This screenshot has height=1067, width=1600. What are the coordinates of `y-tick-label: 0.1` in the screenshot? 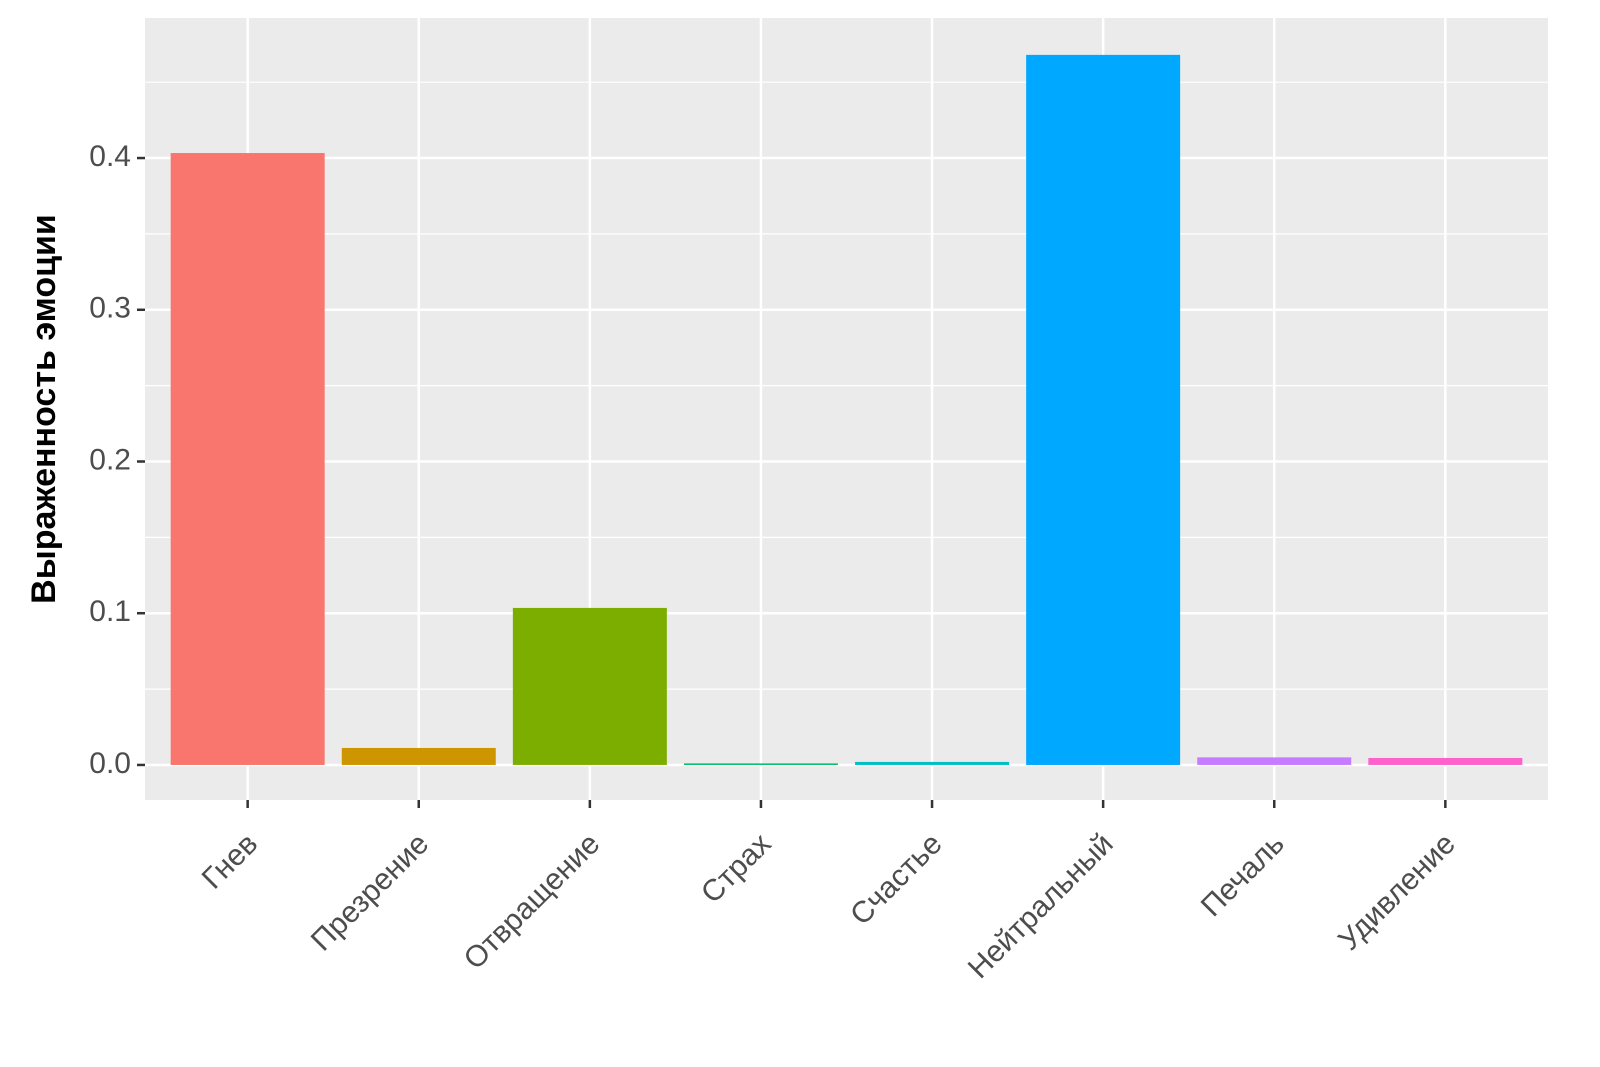 It's located at (110, 611).